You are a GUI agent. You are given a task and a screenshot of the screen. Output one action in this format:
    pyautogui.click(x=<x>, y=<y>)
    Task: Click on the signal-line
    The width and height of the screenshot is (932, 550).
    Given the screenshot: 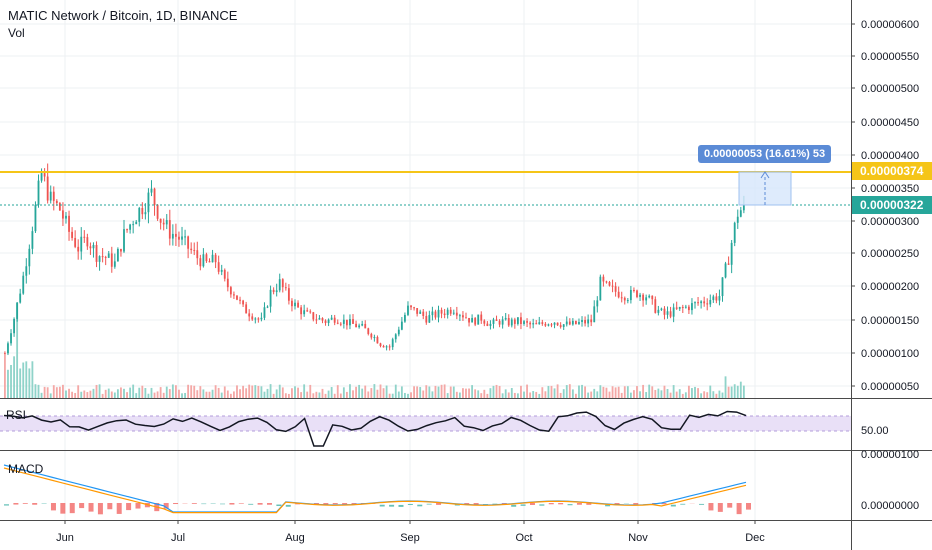 What is the action you would take?
    pyautogui.click(x=375, y=490)
    